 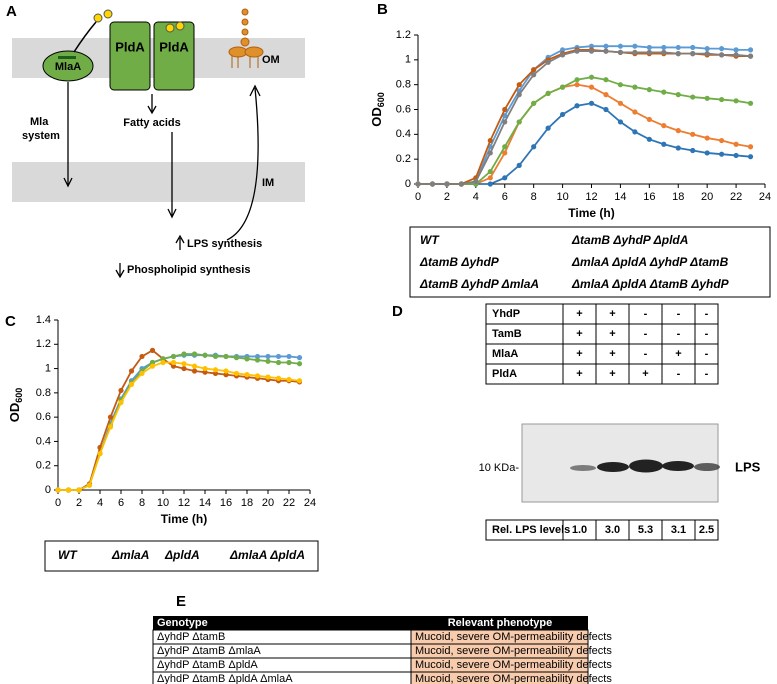 What do you see at coordinates (612, 530) in the screenshot?
I see `level-value: 3.0` at bounding box center [612, 530].